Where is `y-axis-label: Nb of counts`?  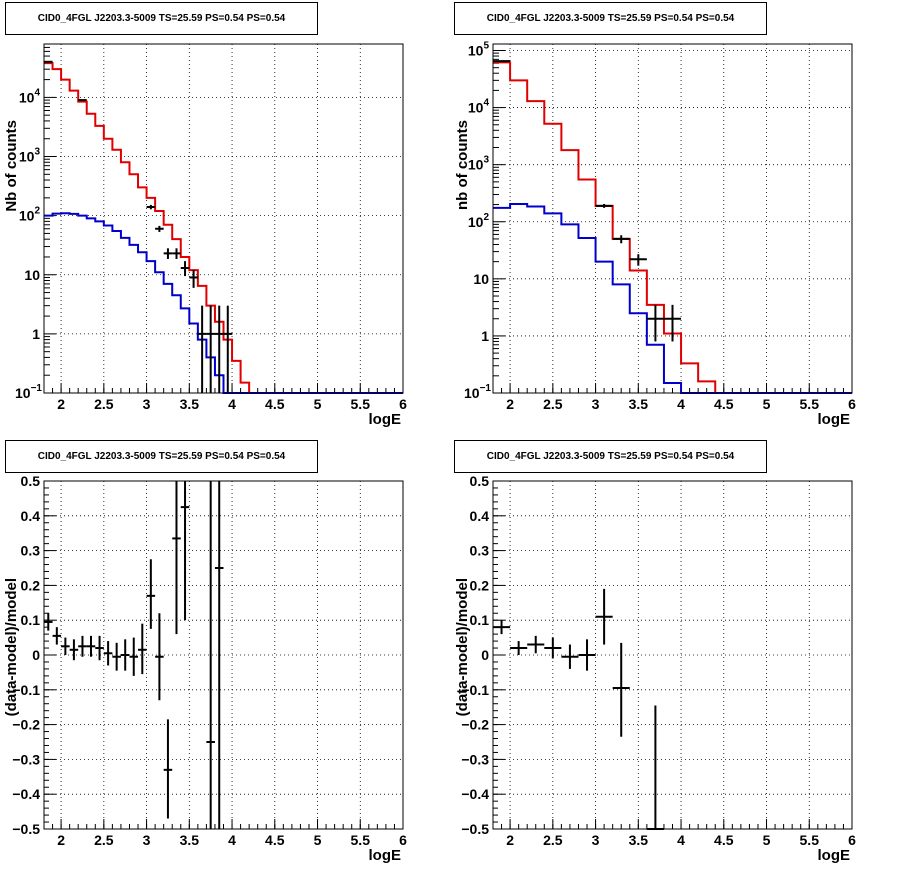
y-axis-label: Nb of counts is located at coordinates (11, 166).